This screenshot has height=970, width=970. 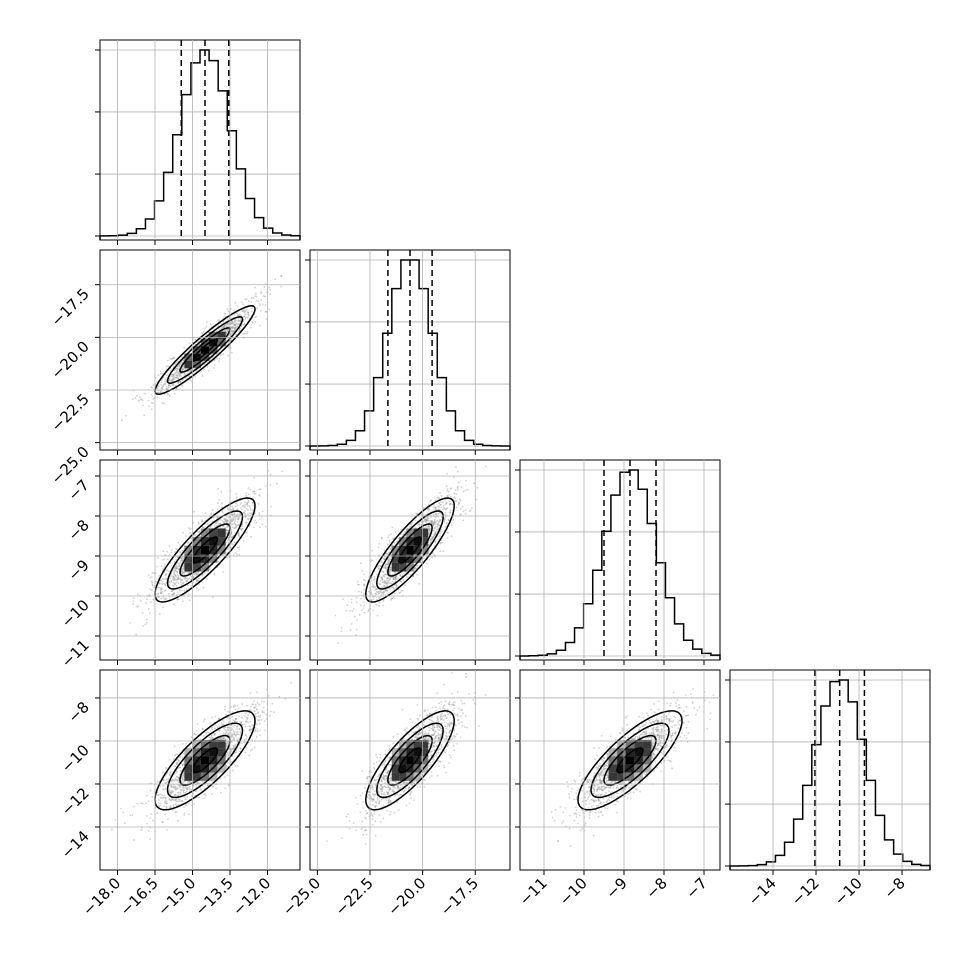 What do you see at coordinates (620, 564) in the screenshot?
I see `histogram-line` at bounding box center [620, 564].